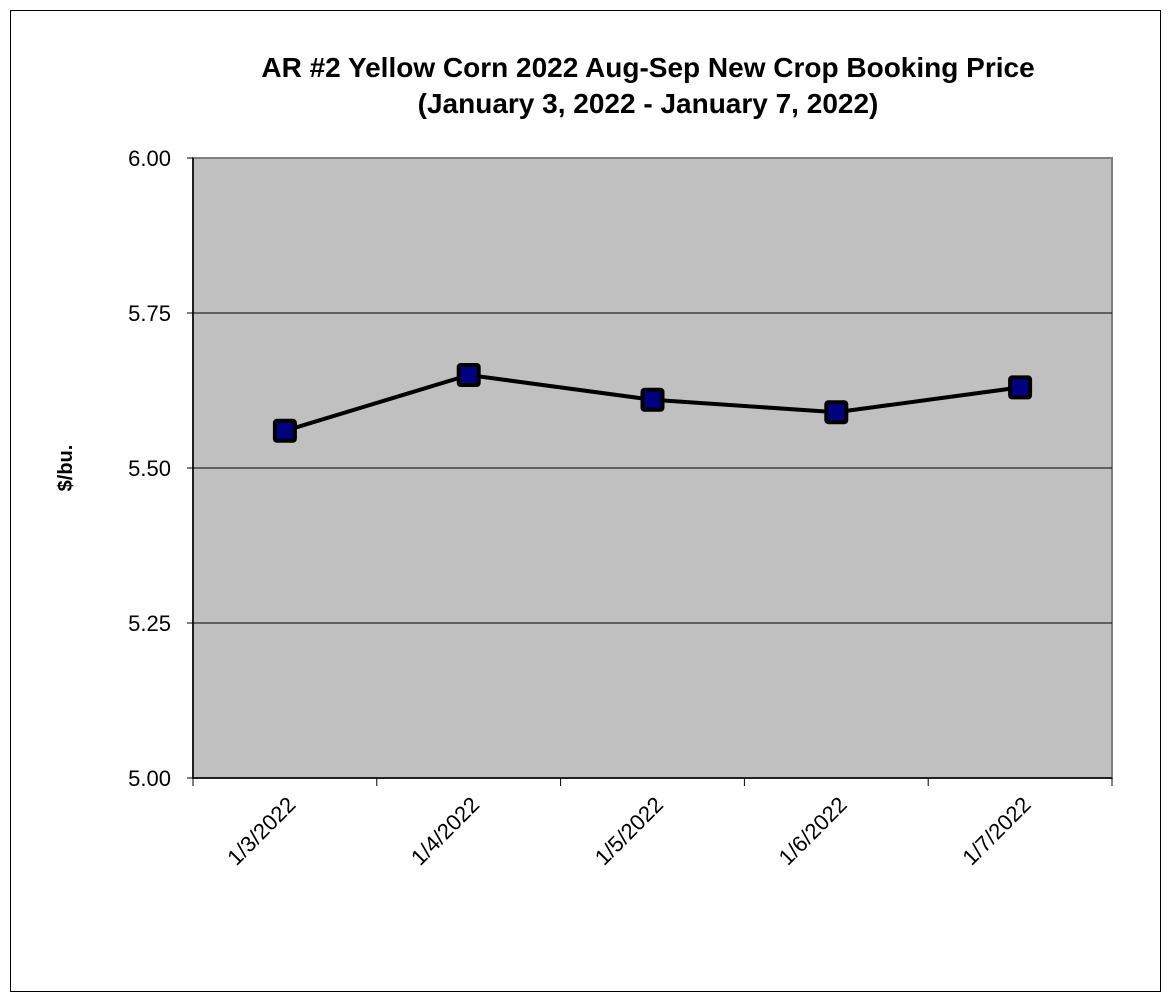 This screenshot has height=1002, width=1172. I want to click on x-tick-label: 1/3/2022, so click(261, 831).